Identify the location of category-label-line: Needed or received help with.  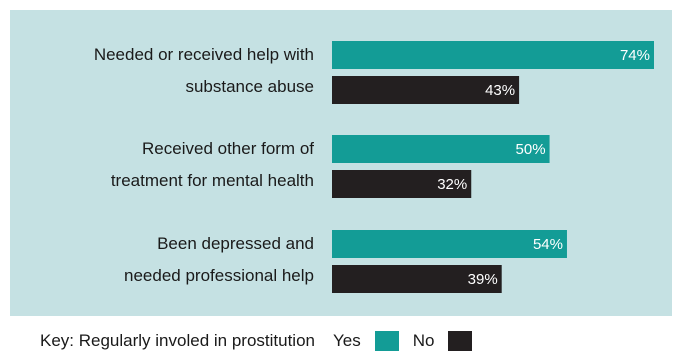
(204, 54).